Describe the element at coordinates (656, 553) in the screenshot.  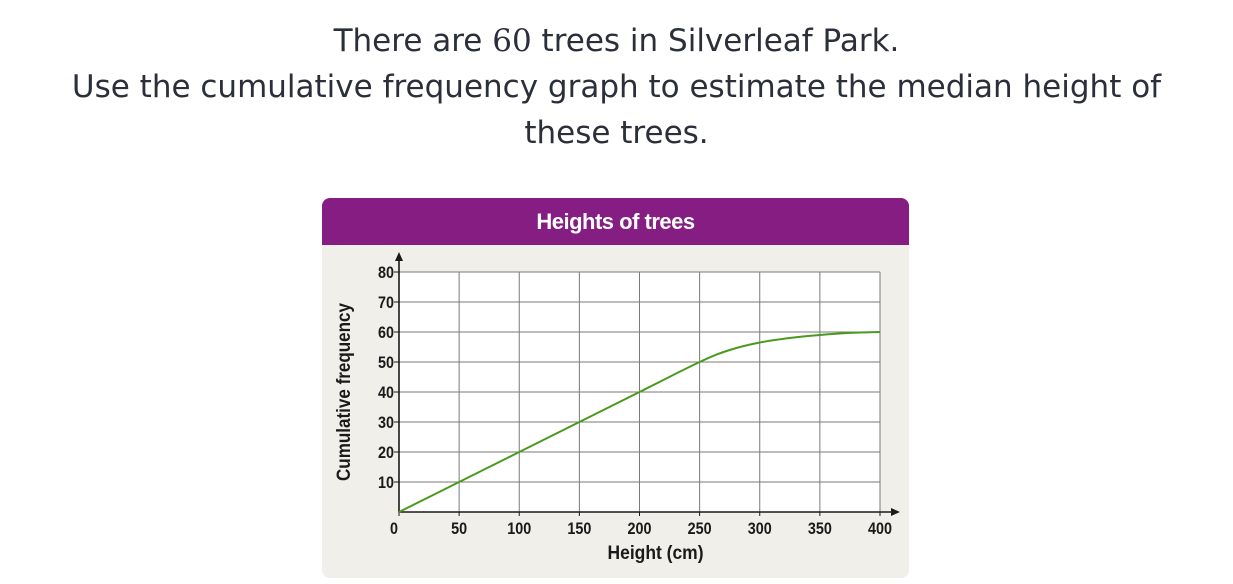
I see `x-axis-label: Height (cm)` at that location.